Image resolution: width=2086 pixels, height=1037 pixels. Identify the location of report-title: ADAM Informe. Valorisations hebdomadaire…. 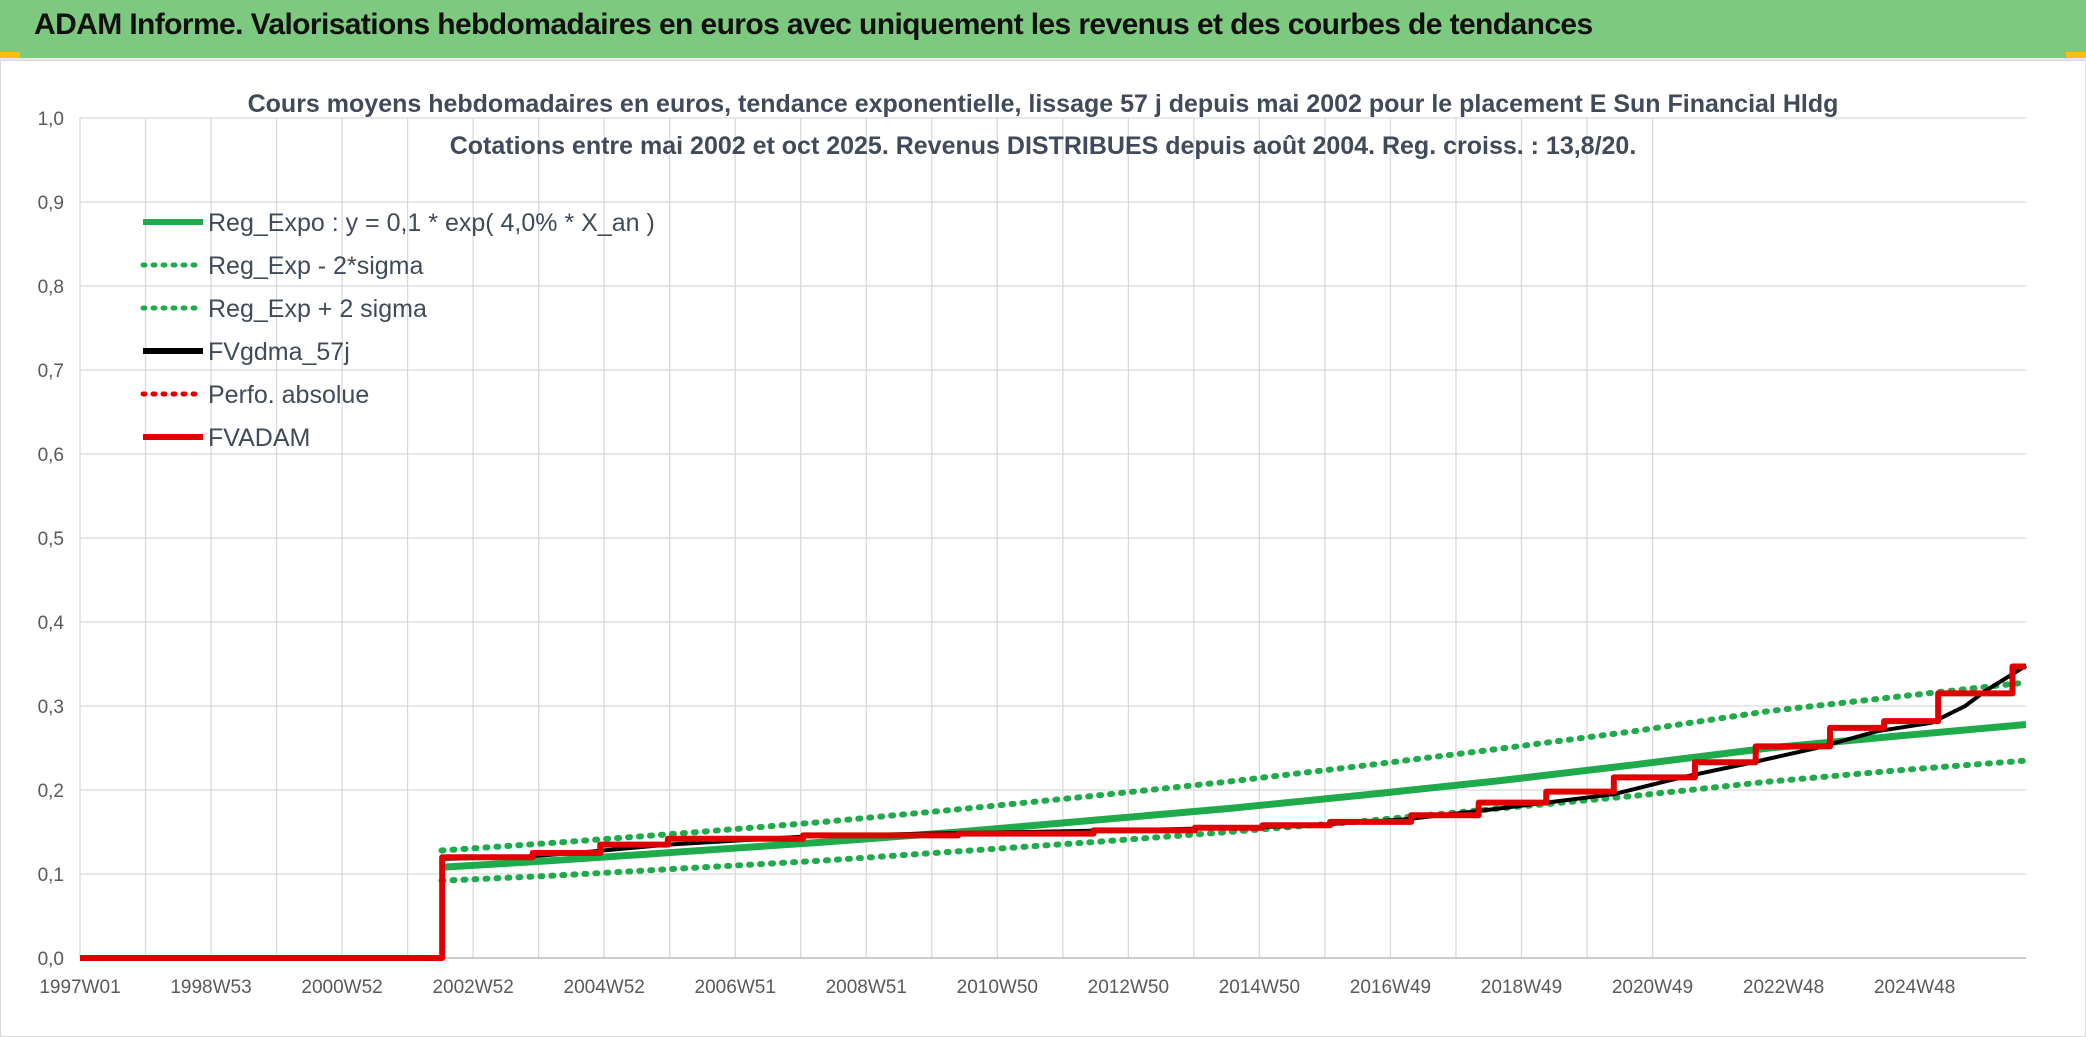
(813, 24).